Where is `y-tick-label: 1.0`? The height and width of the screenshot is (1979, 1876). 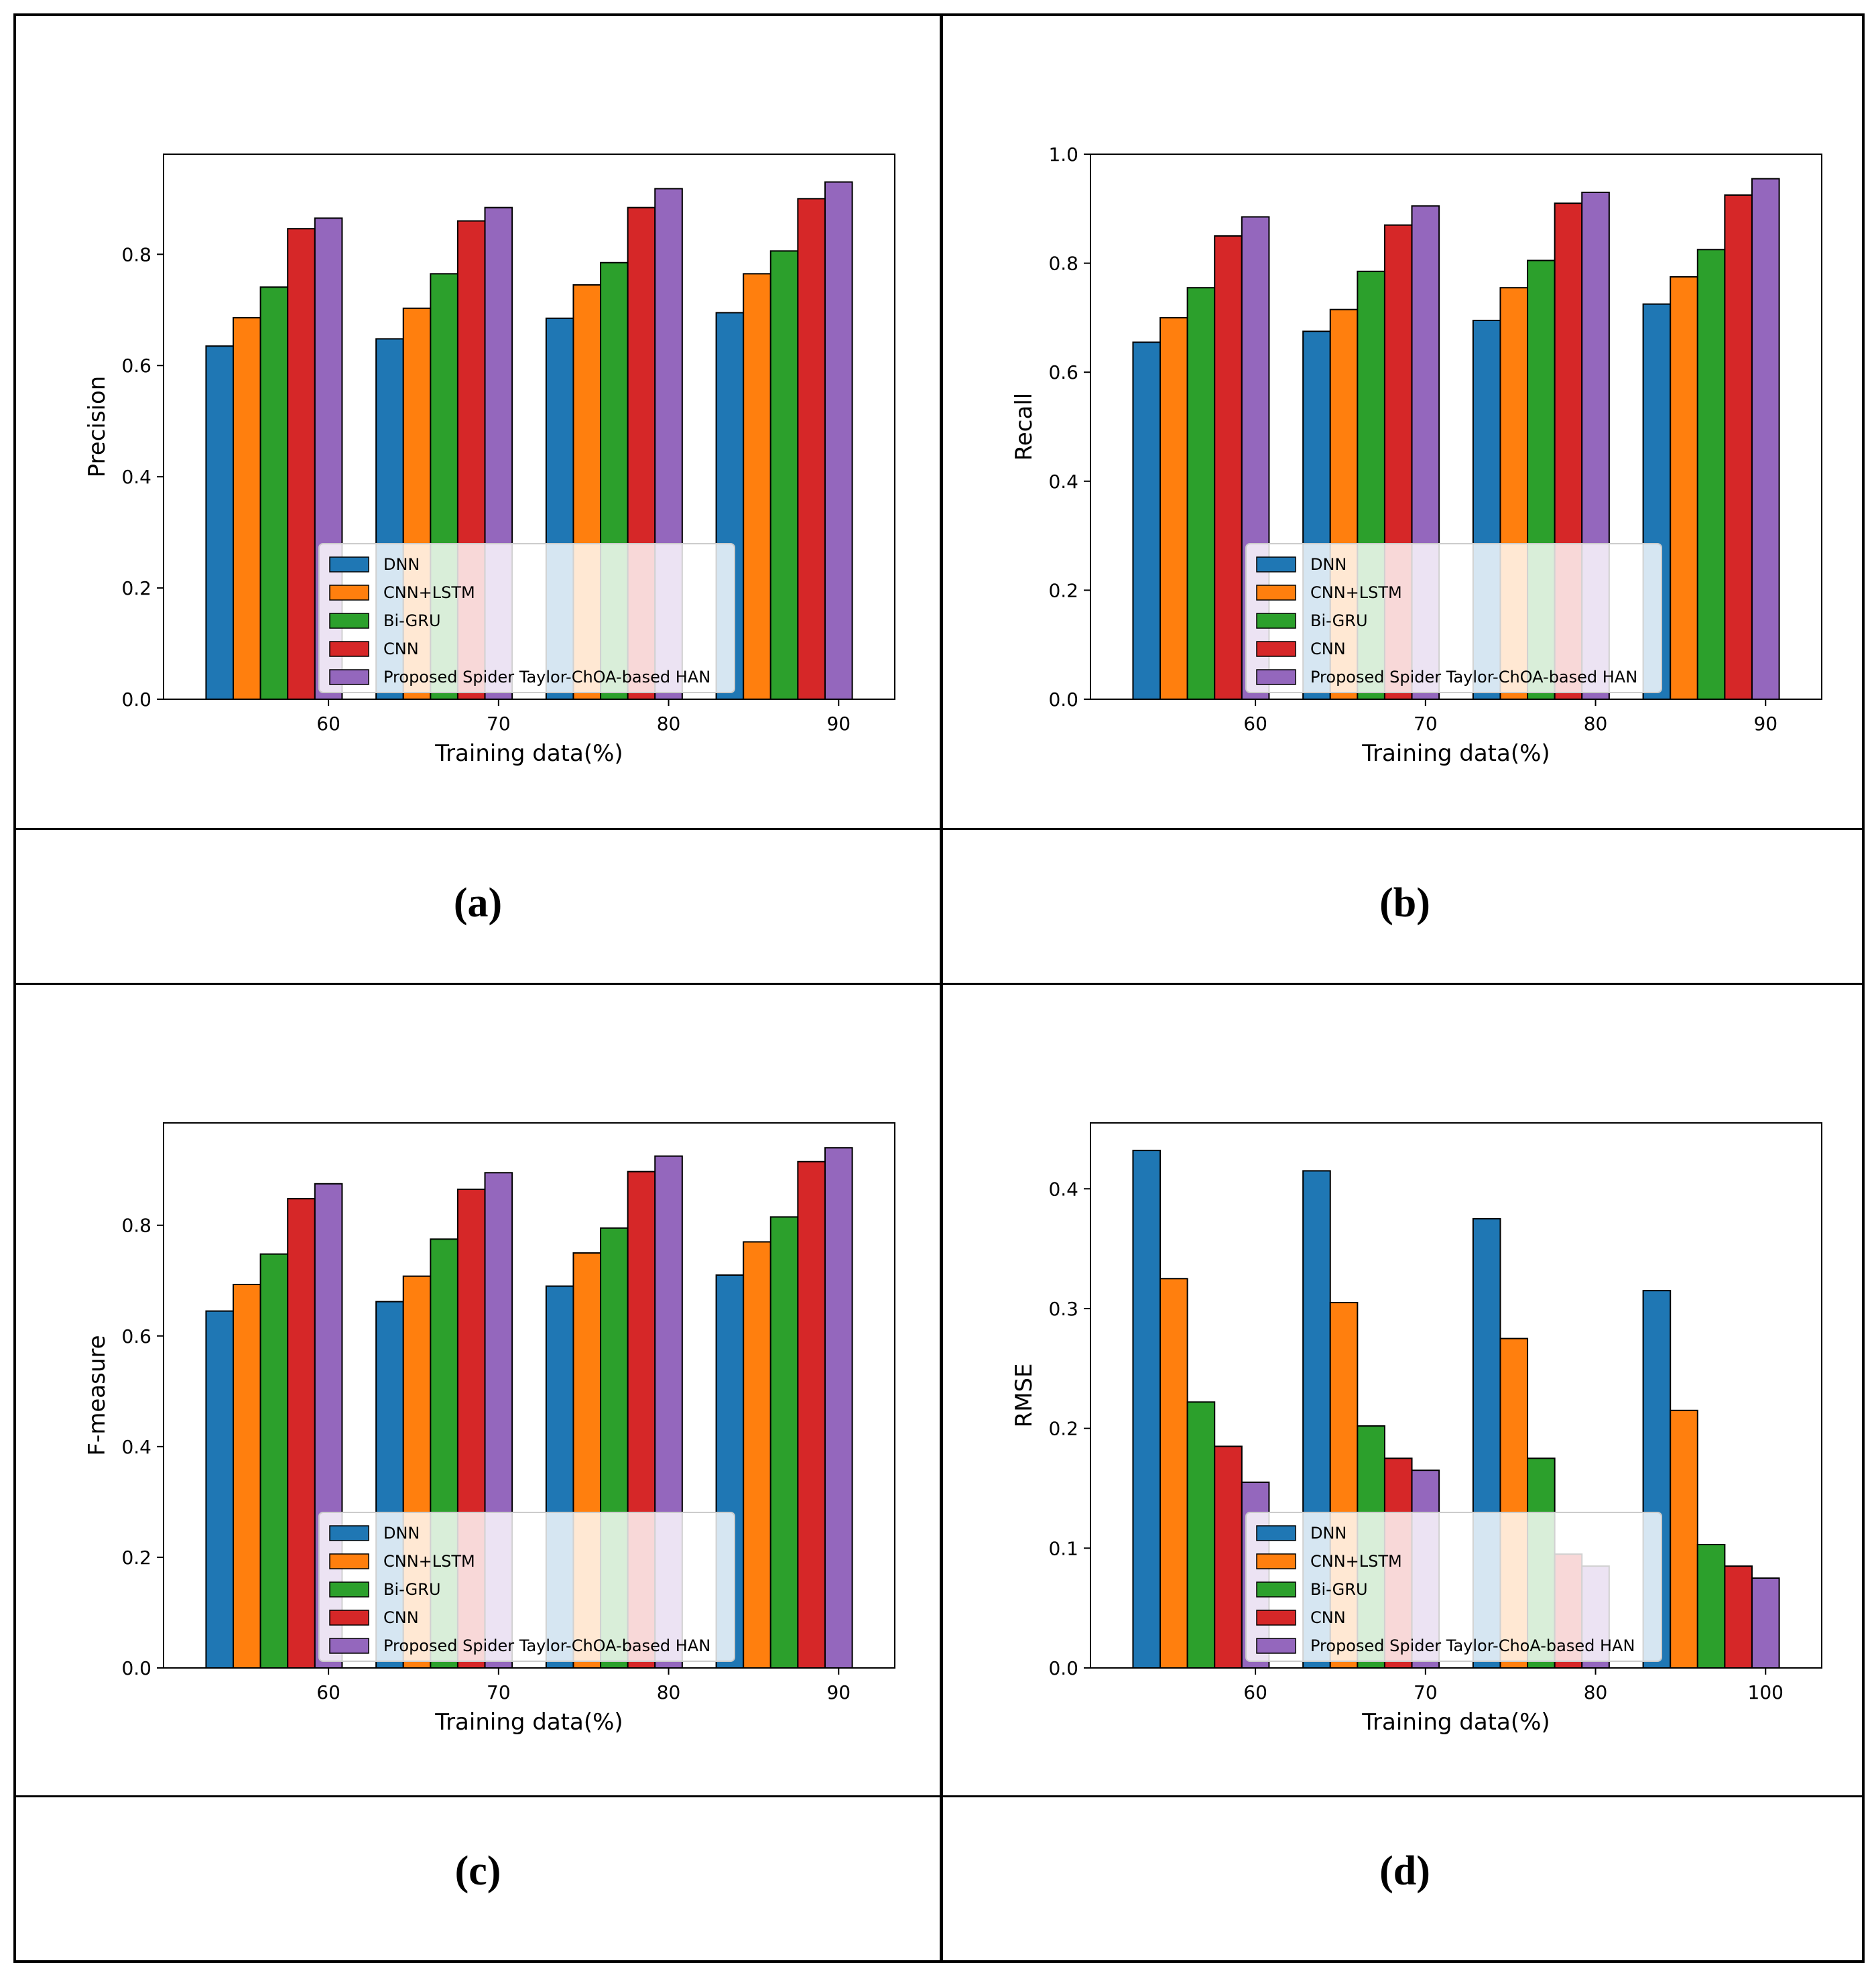 y-tick-label: 1.0 is located at coordinates (1063, 154).